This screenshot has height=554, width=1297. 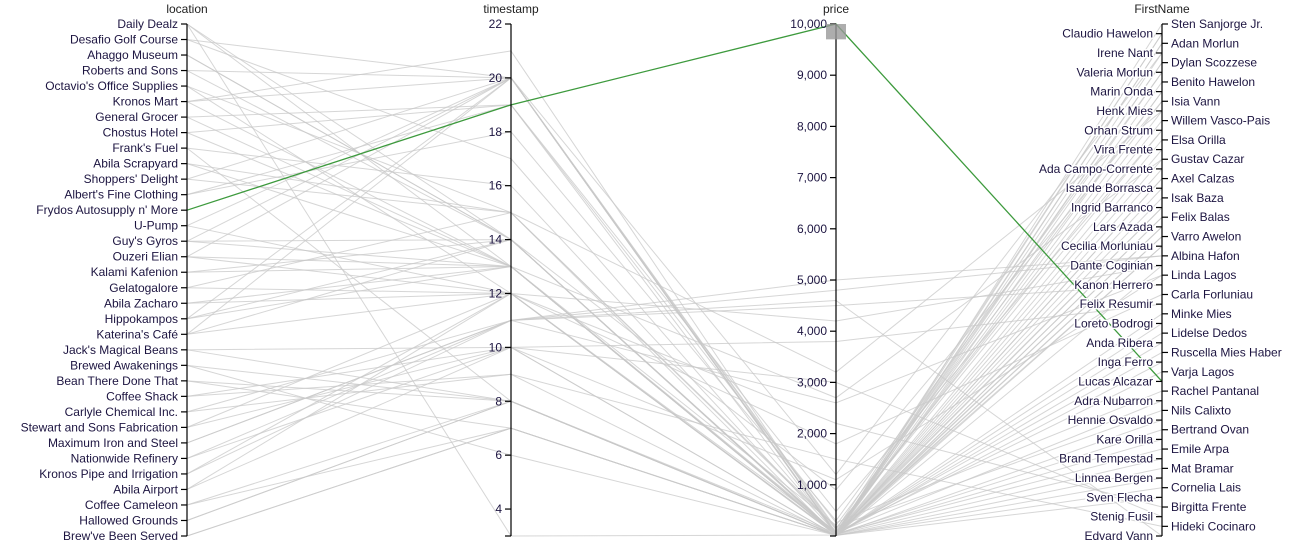 I want to click on tick-label: Orhan Strum, so click(x=1118, y=130).